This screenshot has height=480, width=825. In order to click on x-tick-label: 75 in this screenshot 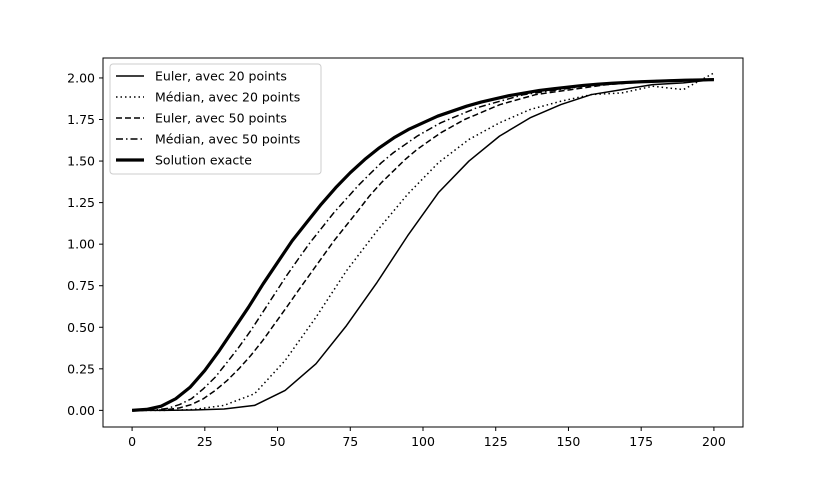, I will do `click(350, 441)`.